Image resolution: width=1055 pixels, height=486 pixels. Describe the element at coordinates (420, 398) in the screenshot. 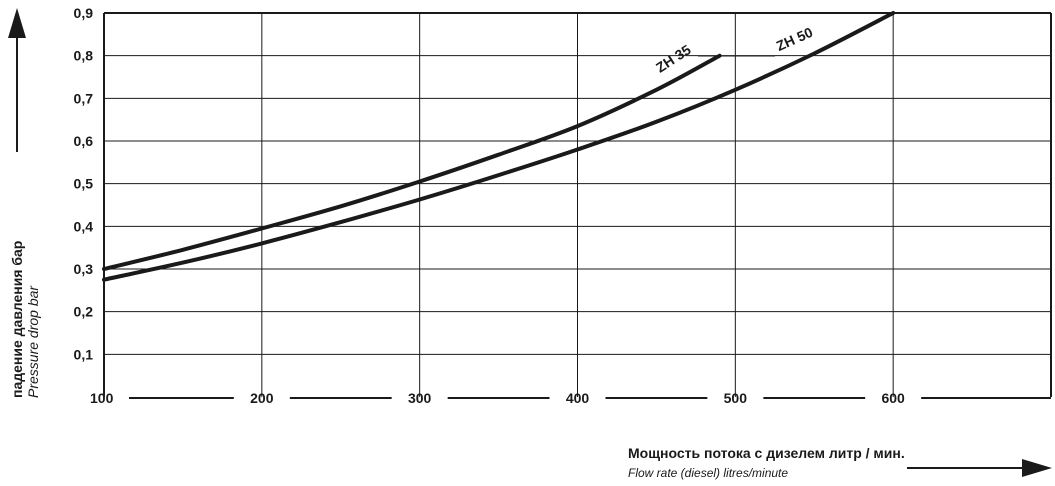

I see `x-tick-label: 300` at that location.